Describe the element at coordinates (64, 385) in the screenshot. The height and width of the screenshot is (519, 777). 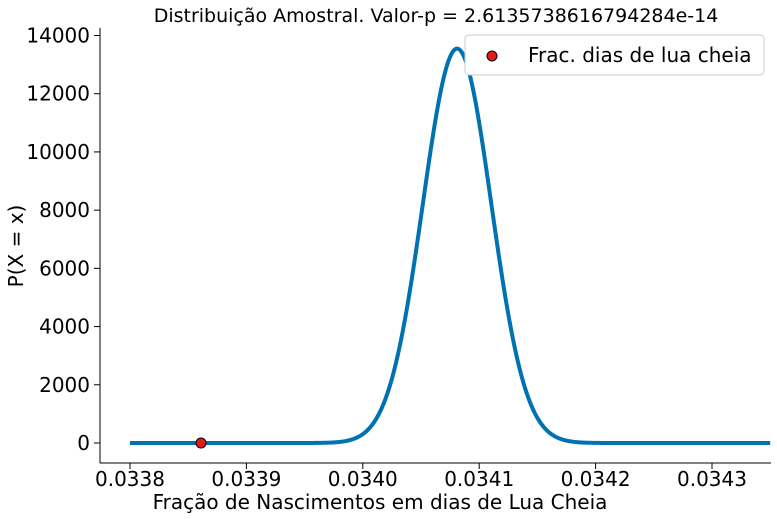
I see `y-tick-label: 2000` at that location.